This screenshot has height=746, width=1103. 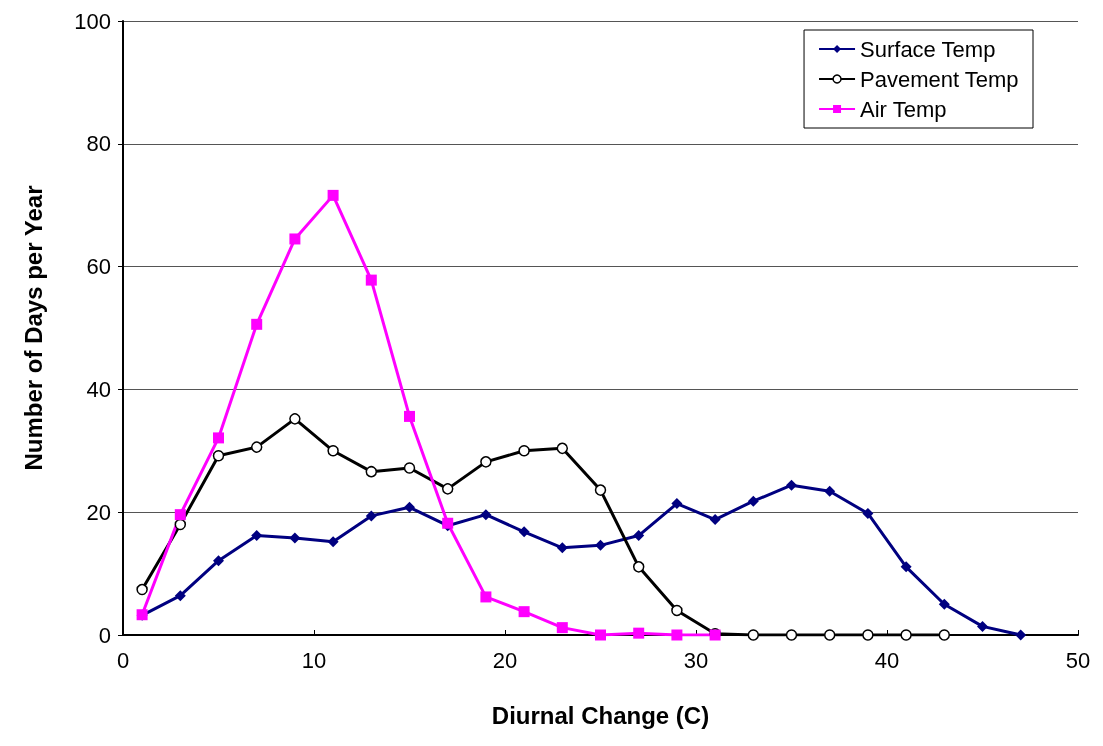 What do you see at coordinates (92, 21) in the screenshot?
I see `y-tick-label: 100` at bounding box center [92, 21].